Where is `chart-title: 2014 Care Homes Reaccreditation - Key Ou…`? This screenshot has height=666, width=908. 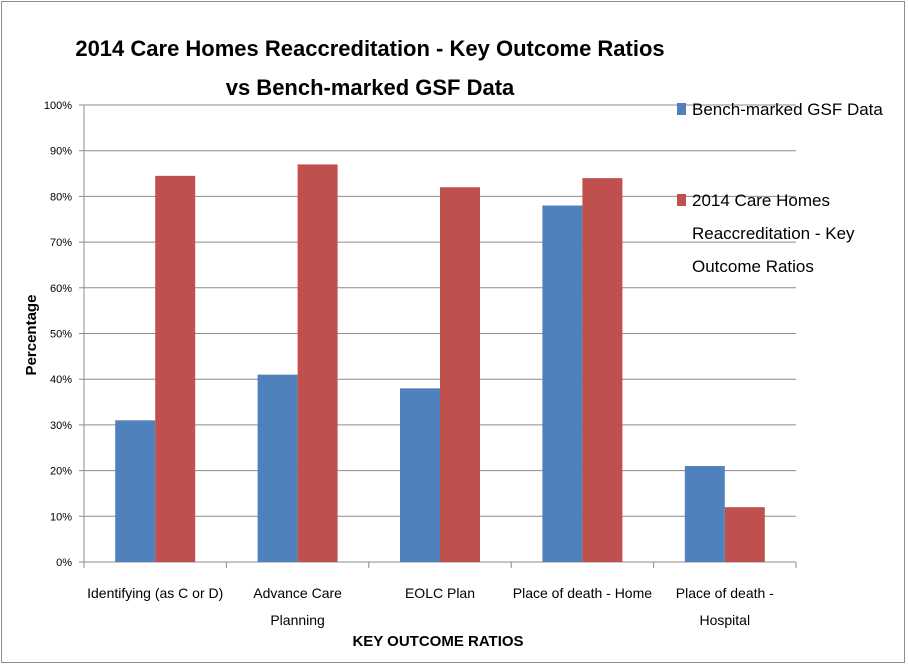 chart-title: 2014 Care Homes Reaccreditation - Key Ou… is located at coordinates (369, 68).